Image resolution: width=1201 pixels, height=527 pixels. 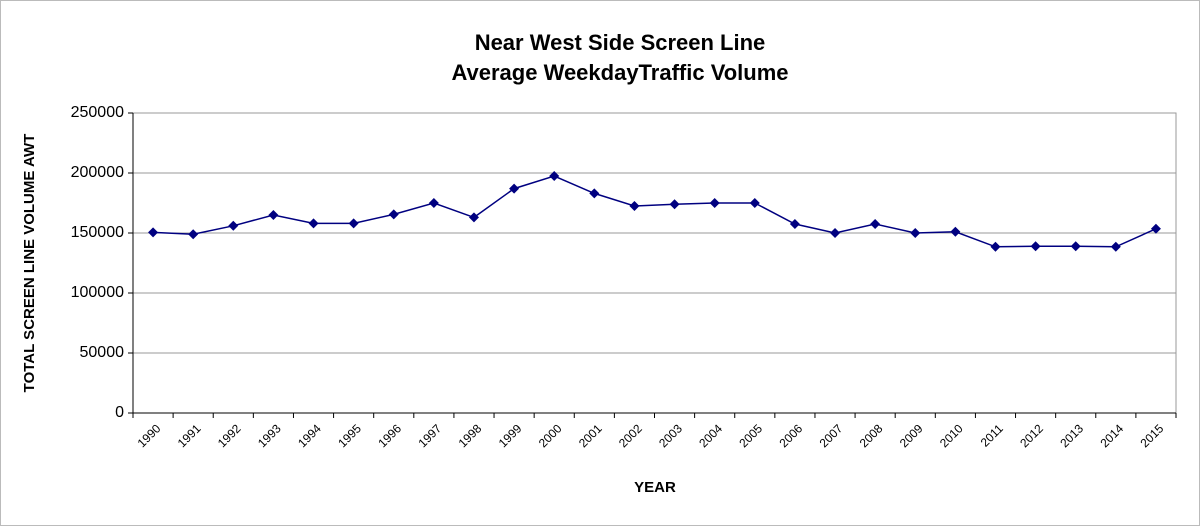 I want to click on y-tick-label: 200000, so click(x=97, y=172).